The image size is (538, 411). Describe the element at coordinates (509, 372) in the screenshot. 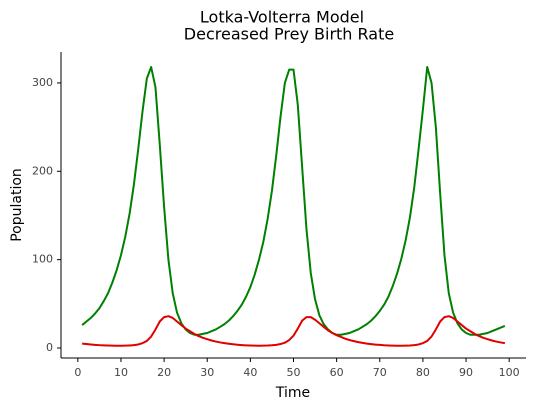

I see `x-tick-label: 100` at that location.